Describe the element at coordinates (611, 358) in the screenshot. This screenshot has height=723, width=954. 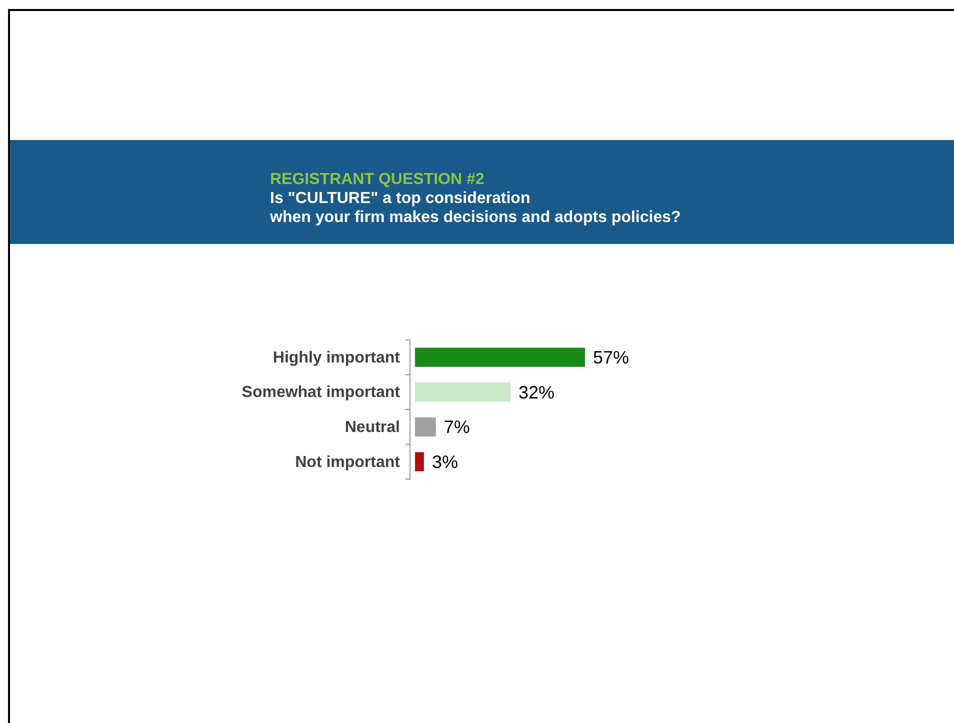
I see `data-label: 57%` at that location.